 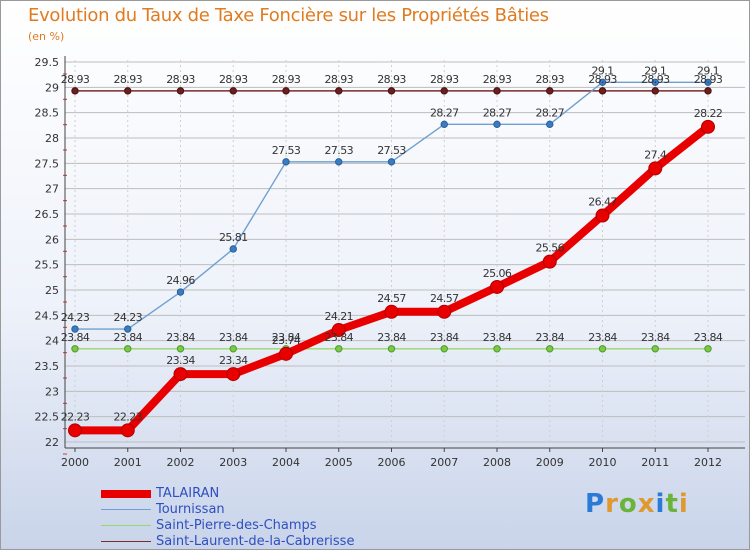 I want to click on x-tick-label: 2006, so click(x=392, y=462).